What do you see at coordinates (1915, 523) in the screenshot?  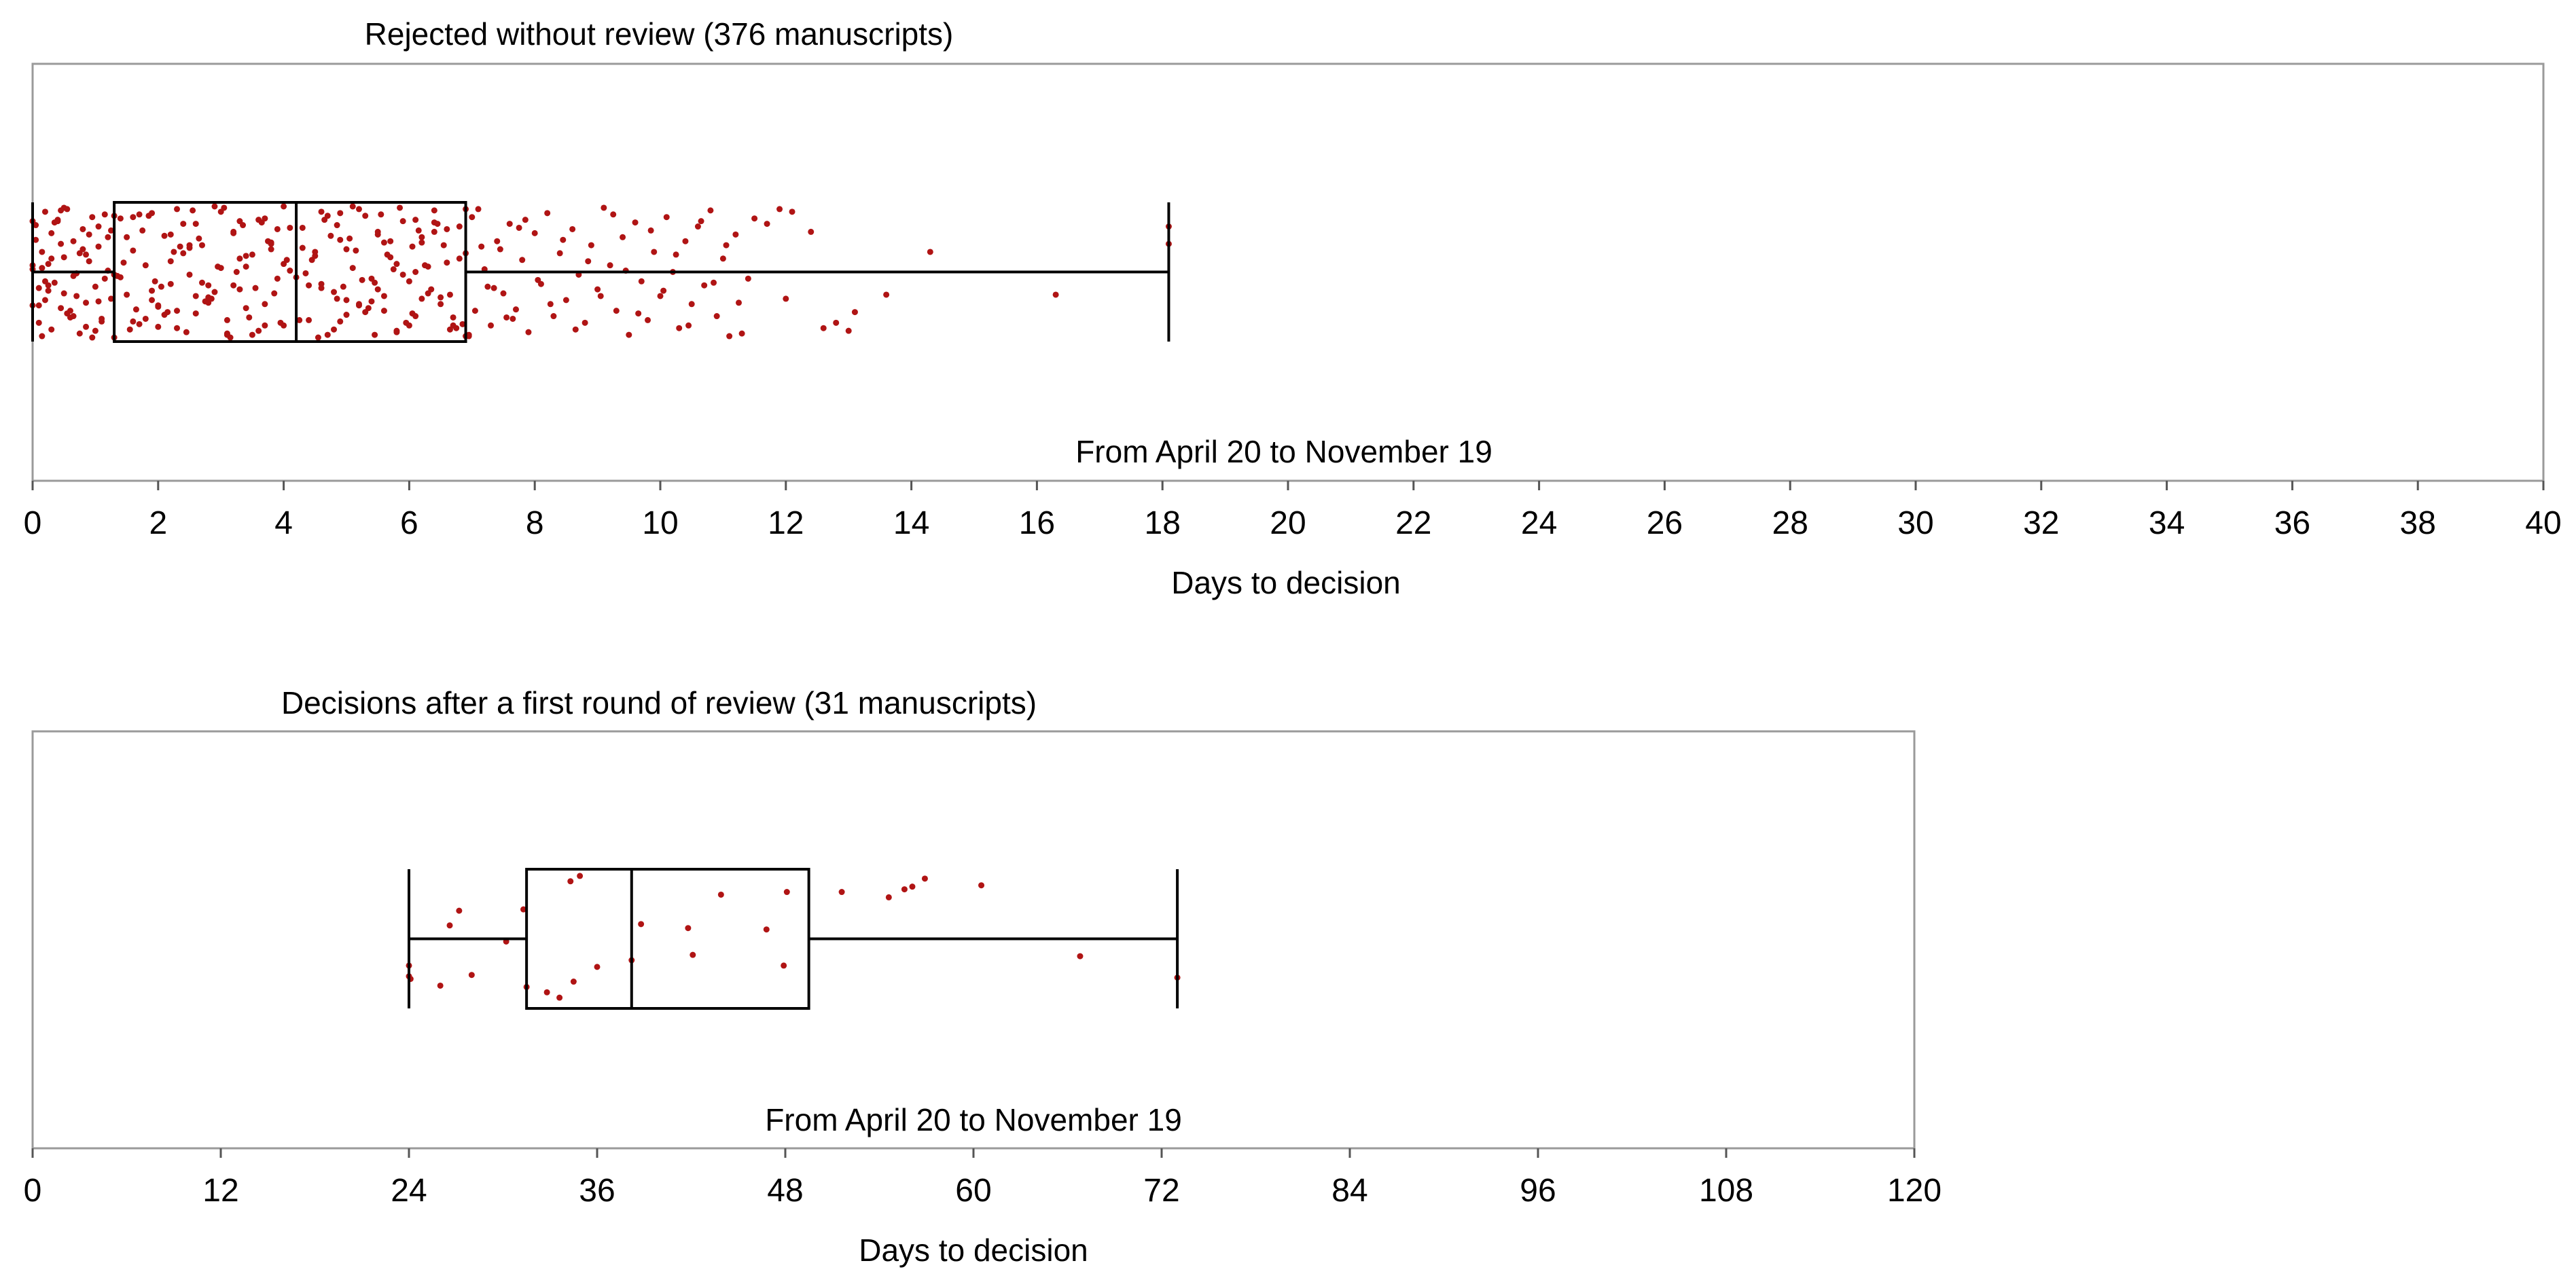 I see `chart-1-x-tick-label: 30` at bounding box center [1915, 523].